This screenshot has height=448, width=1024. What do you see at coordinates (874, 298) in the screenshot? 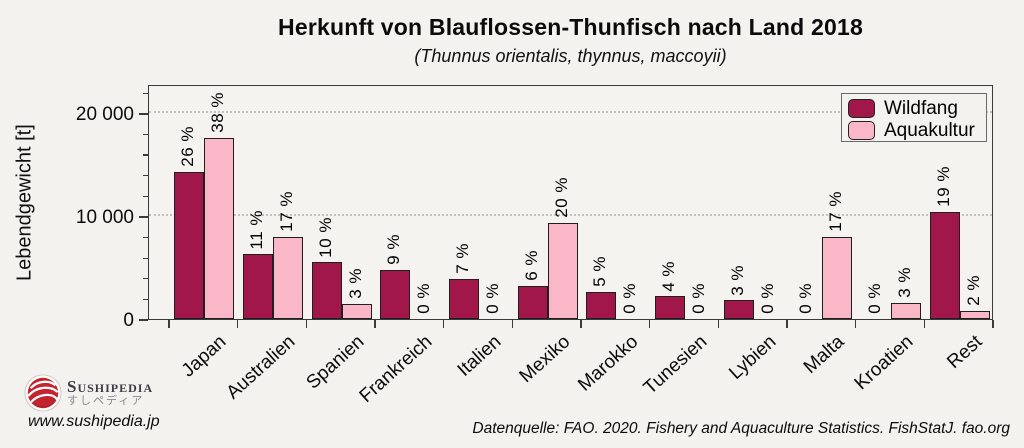
I see `percent-label-wildfang-kroatien: 0 %` at bounding box center [874, 298].